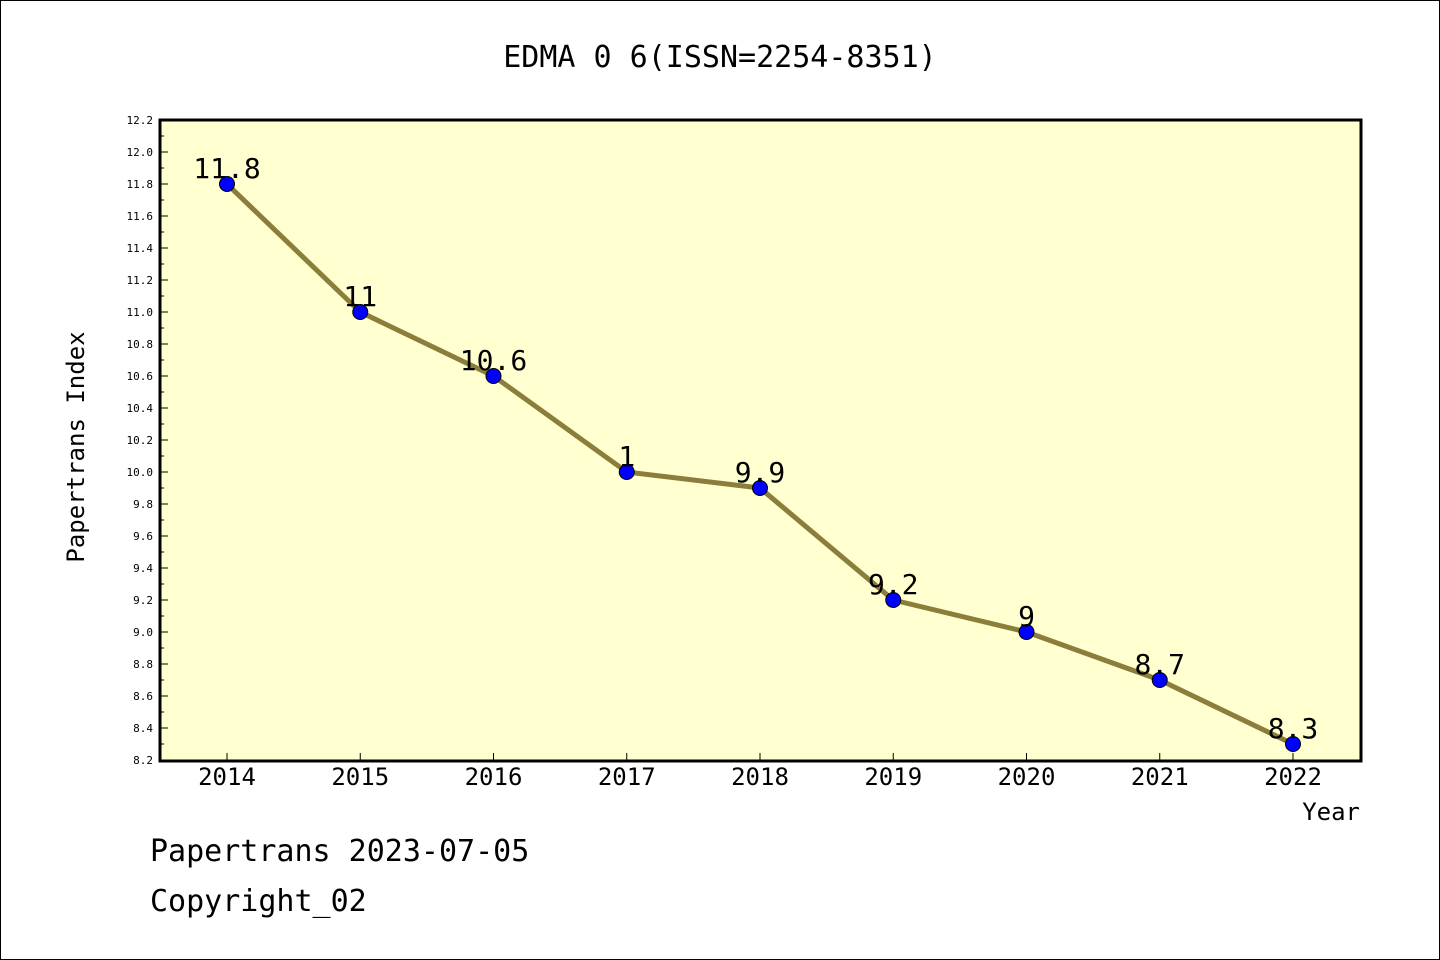 This screenshot has width=1440, height=960. What do you see at coordinates (140, 248) in the screenshot?
I see `y-tick-label: 11.4` at bounding box center [140, 248].